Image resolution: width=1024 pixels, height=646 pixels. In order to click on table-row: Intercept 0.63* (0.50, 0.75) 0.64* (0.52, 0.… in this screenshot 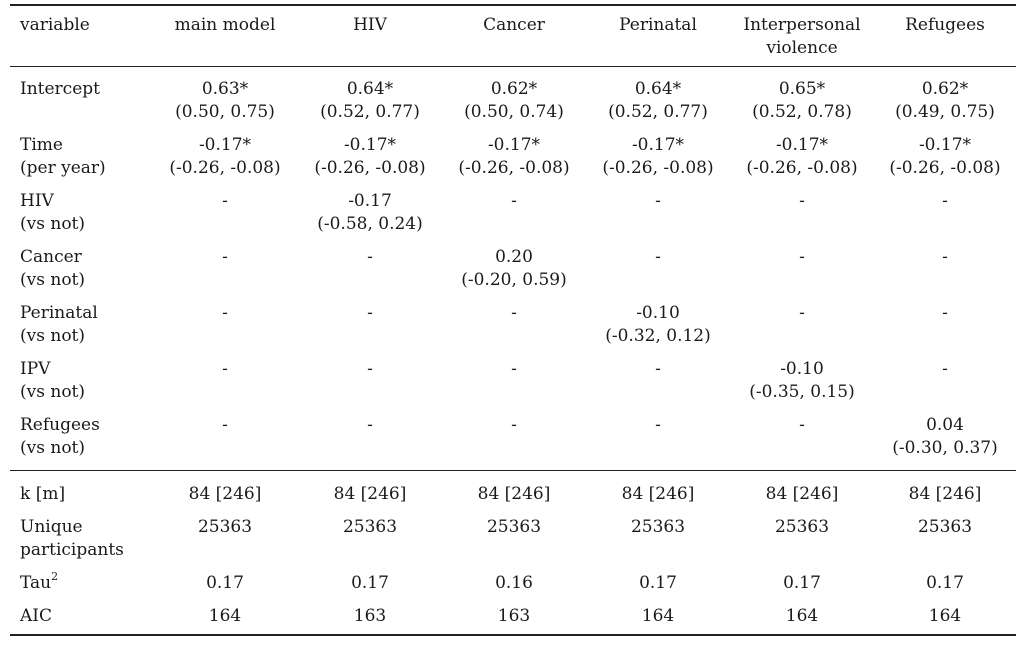, I will do `click(513, 97)`.